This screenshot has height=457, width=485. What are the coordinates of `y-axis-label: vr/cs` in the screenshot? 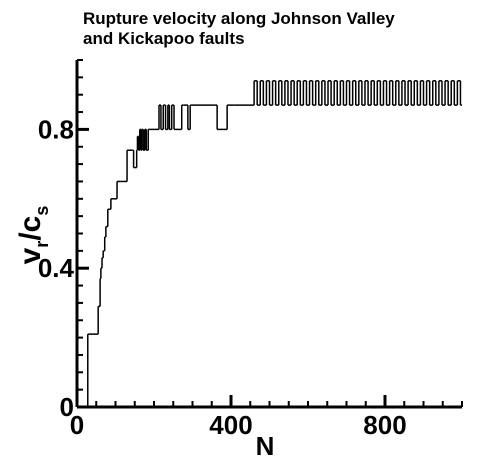 It's located at (33, 235).